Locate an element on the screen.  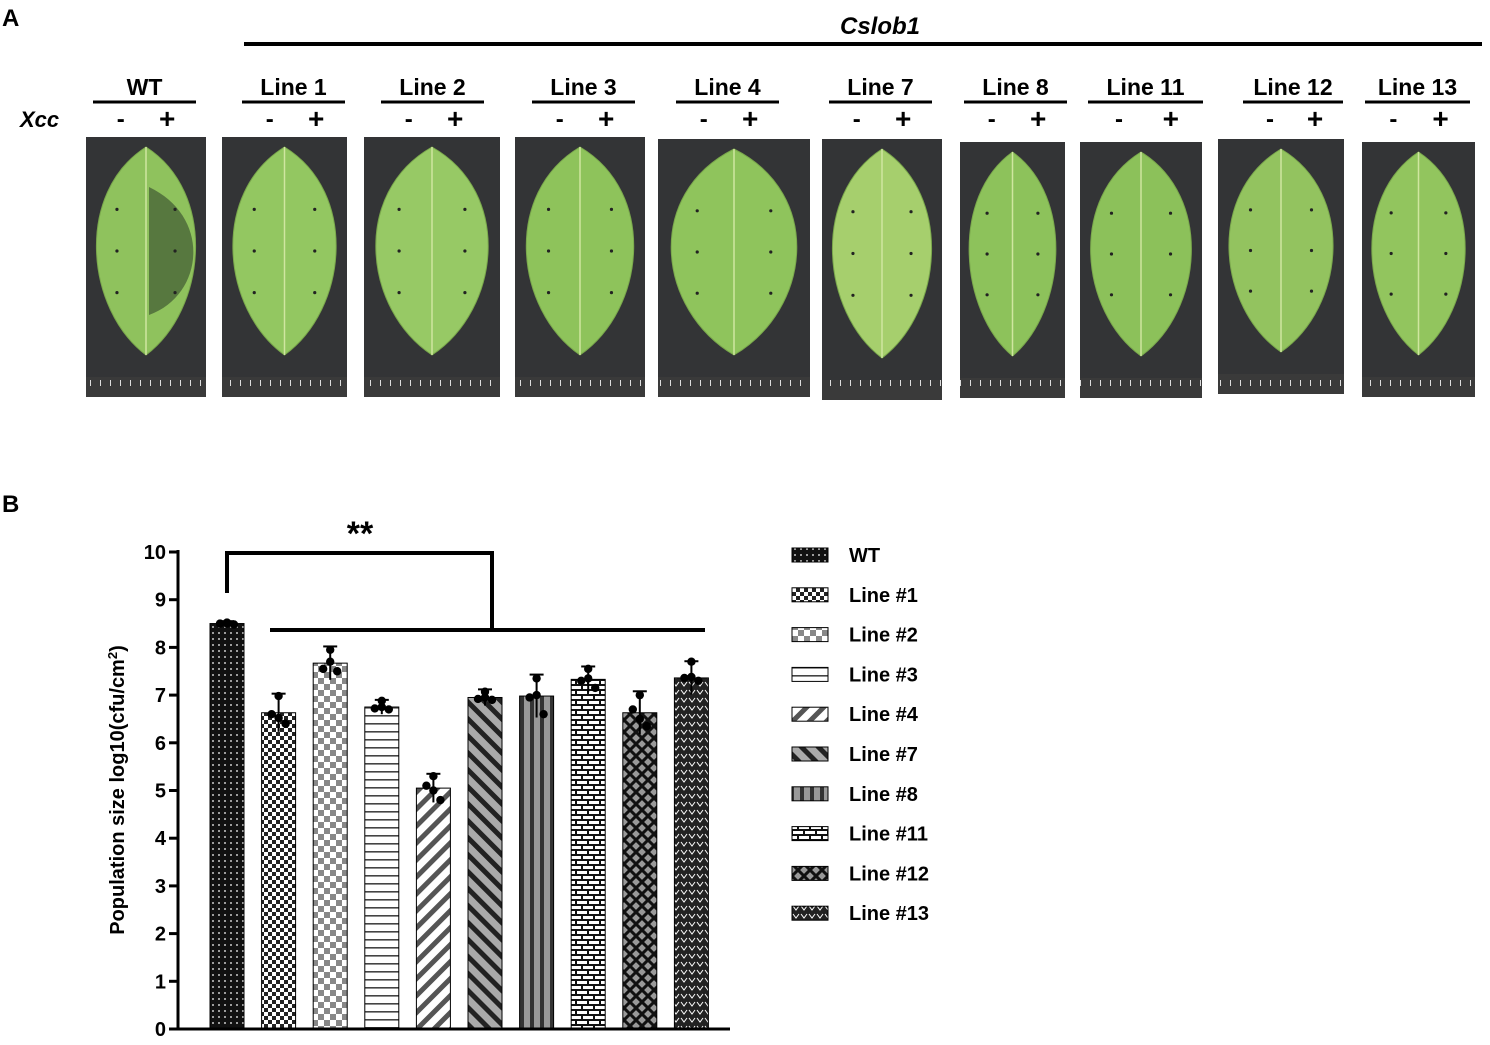
leaf-panel: Line 12 - + is located at coordinates (1281, 234).